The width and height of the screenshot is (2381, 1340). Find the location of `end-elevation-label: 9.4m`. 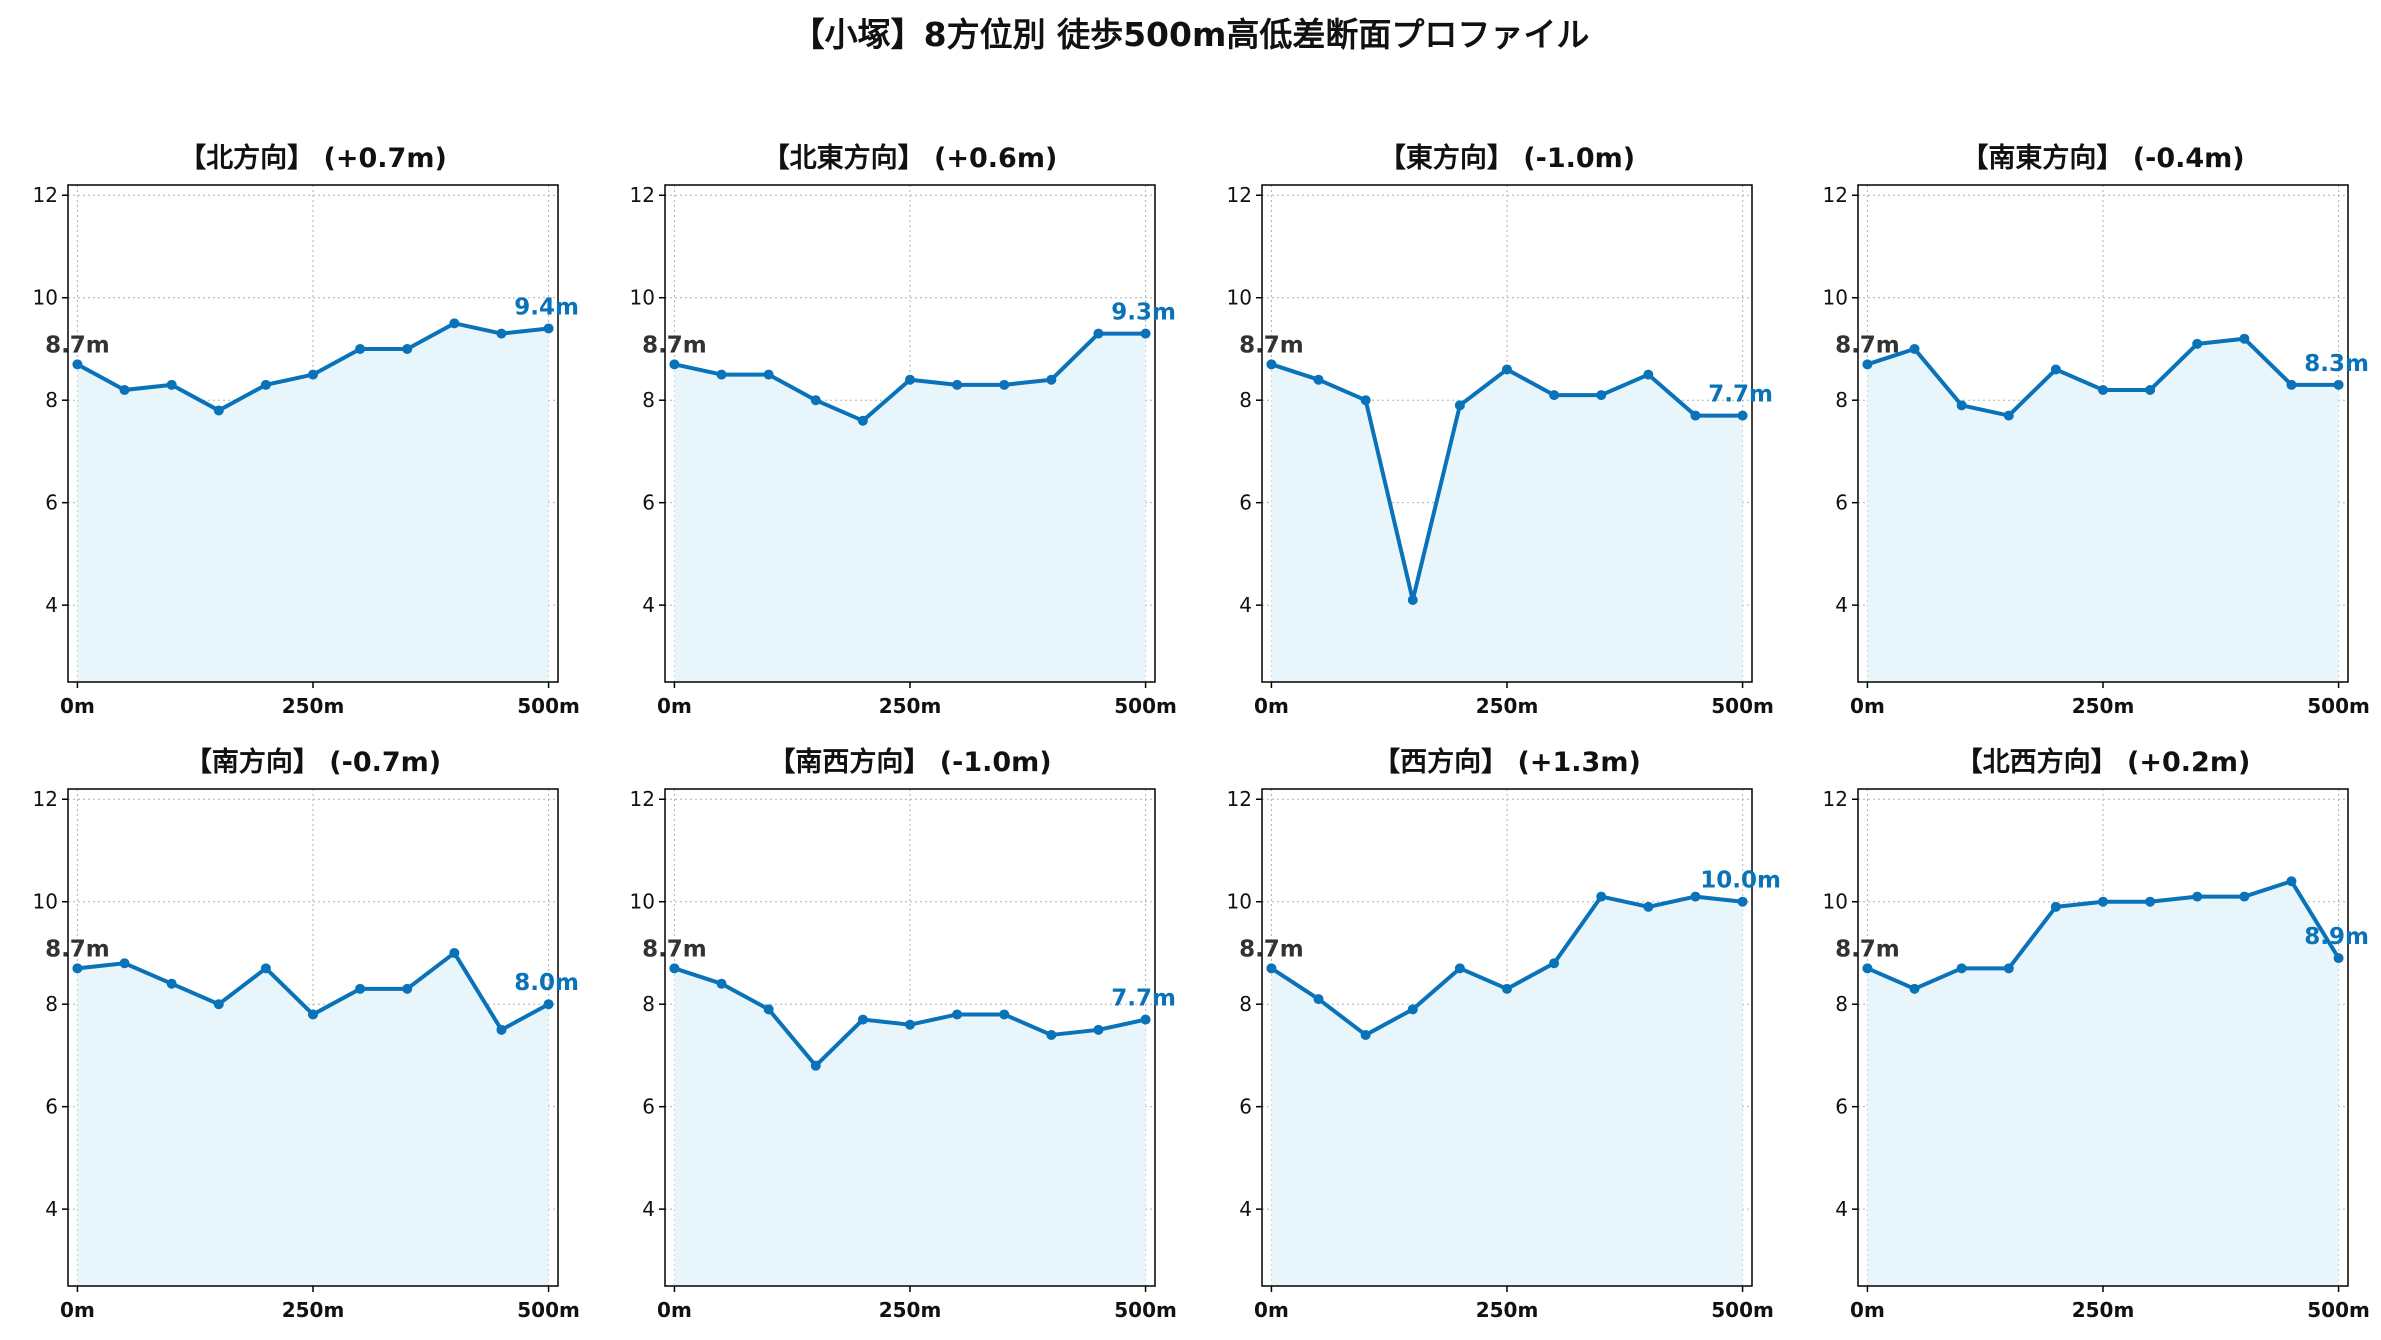

end-elevation-label: 9.4m is located at coordinates (546, 307).